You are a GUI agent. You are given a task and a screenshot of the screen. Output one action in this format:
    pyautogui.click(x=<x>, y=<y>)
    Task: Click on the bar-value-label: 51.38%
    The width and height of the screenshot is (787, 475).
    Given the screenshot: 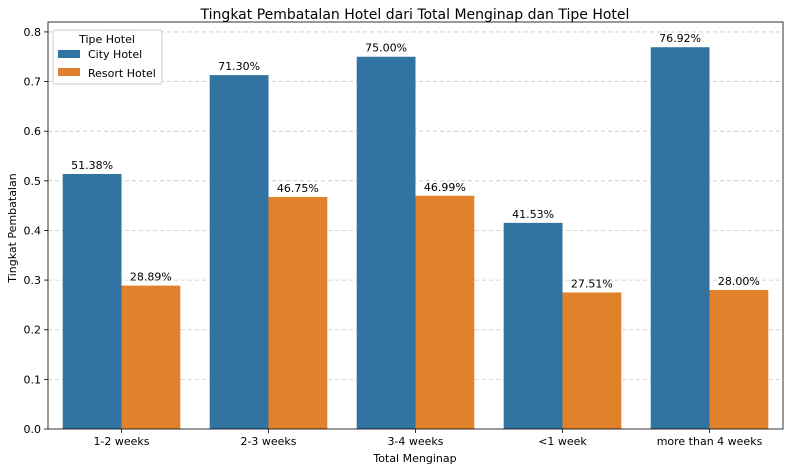 What is the action you would take?
    pyautogui.click(x=92, y=165)
    